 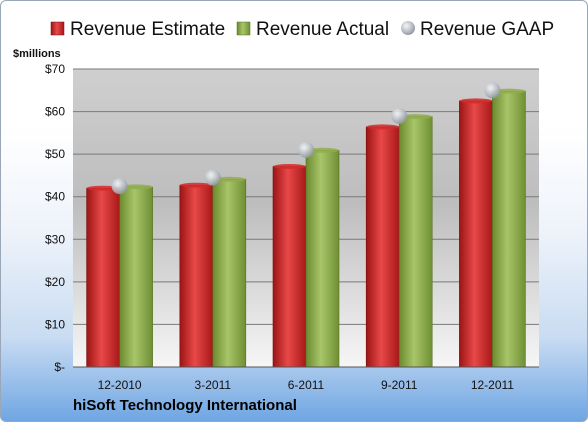 I want to click on company-name: hiSoft Technology International, so click(x=185, y=405).